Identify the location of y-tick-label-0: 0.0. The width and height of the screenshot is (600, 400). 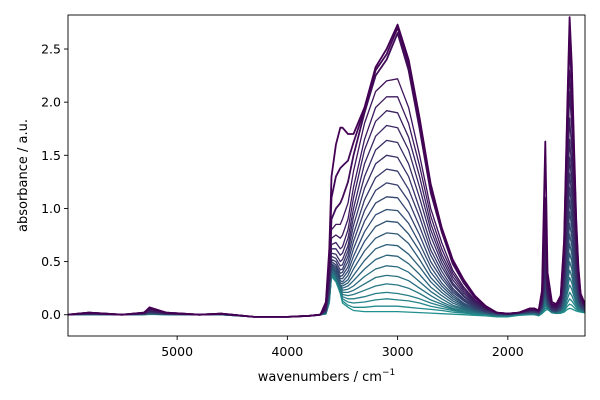
(51, 314).